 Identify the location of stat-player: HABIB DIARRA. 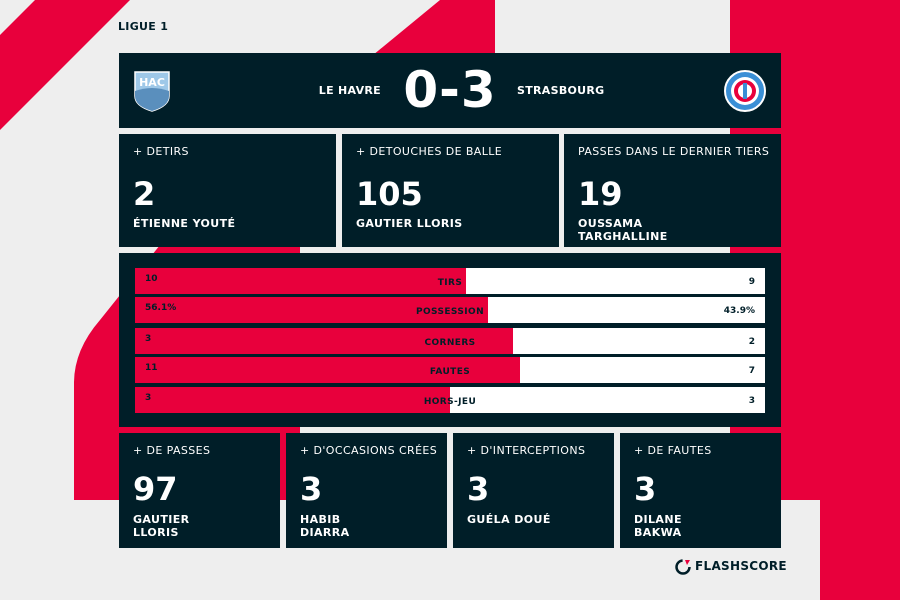
(325, 526).